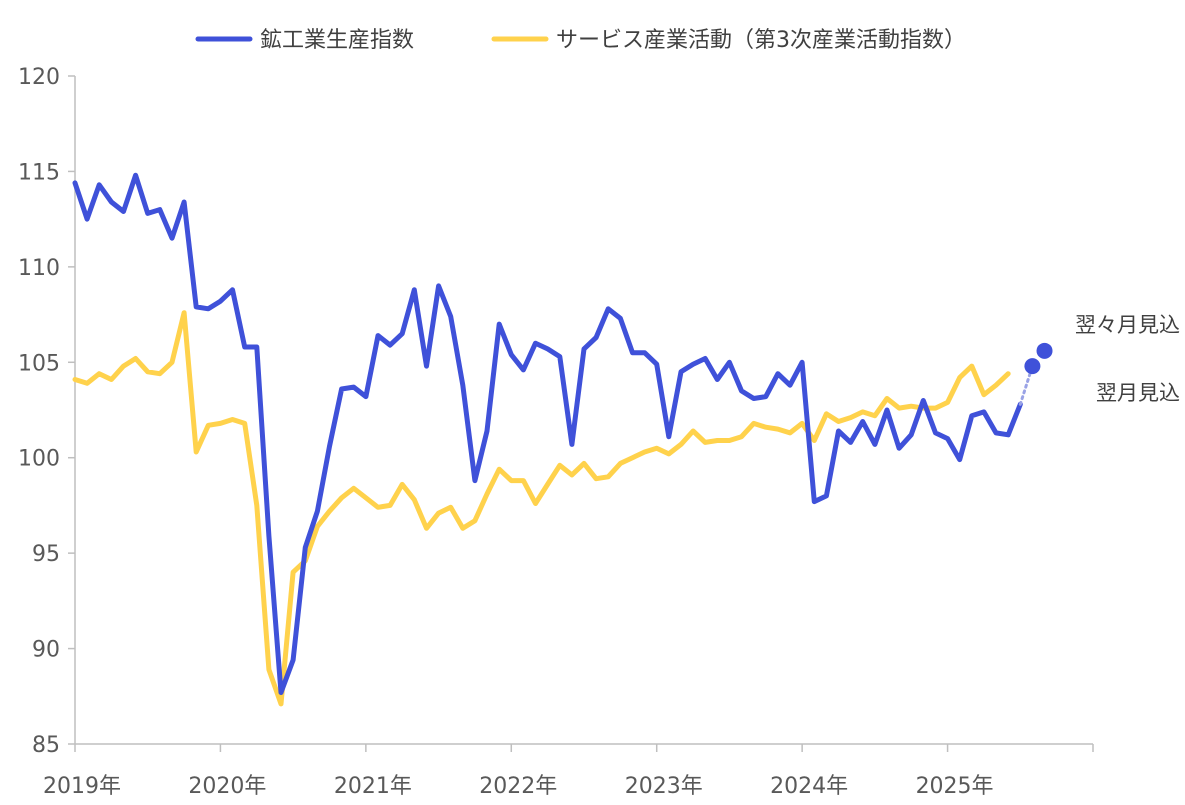 This screenshot has height=805, width=1185. I want to click on legend-label-services: サービス産業活動（第3次産業活動指数）, so click(761, 40).